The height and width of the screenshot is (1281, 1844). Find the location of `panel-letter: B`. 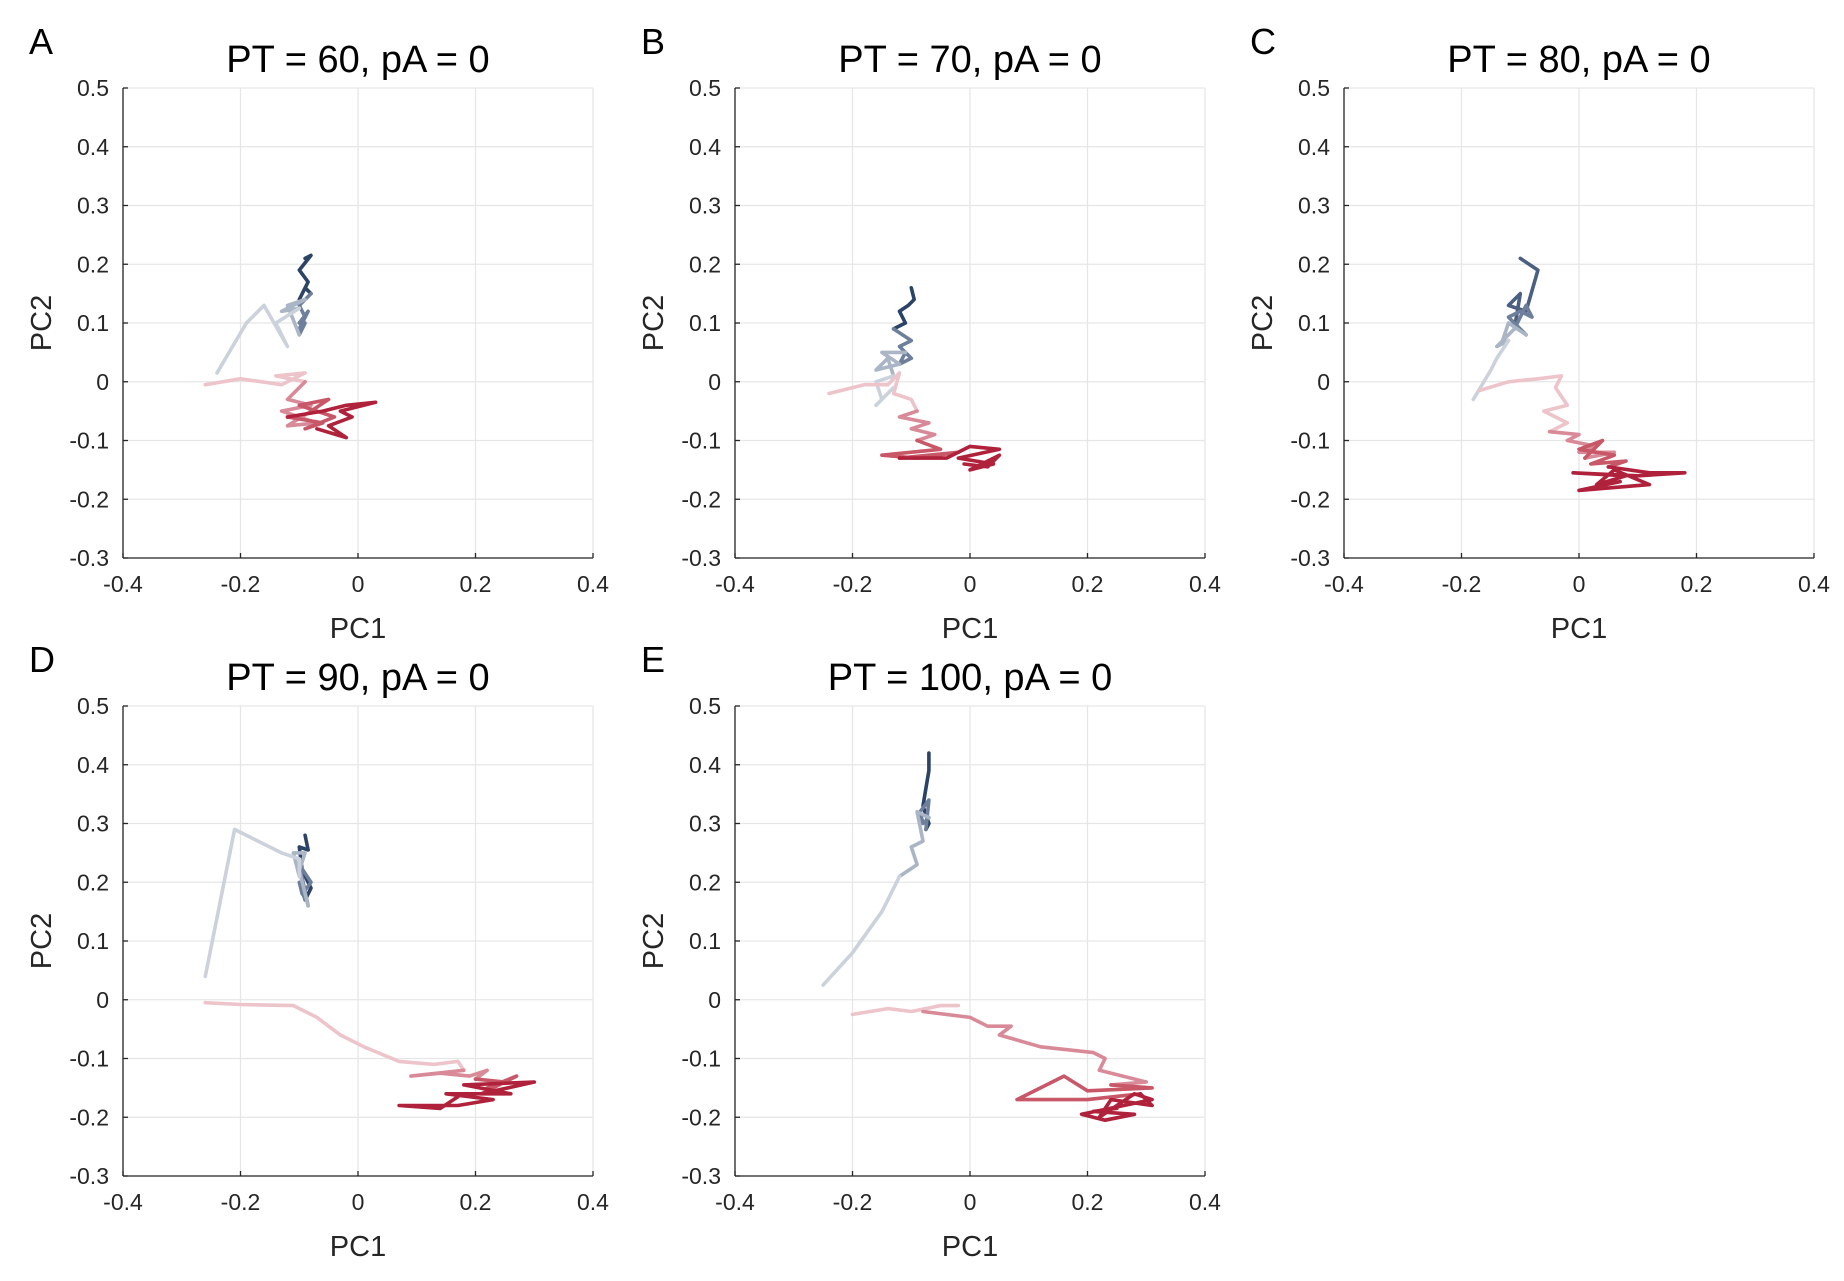

panel-letter: B is located at coordinates (653, 41).